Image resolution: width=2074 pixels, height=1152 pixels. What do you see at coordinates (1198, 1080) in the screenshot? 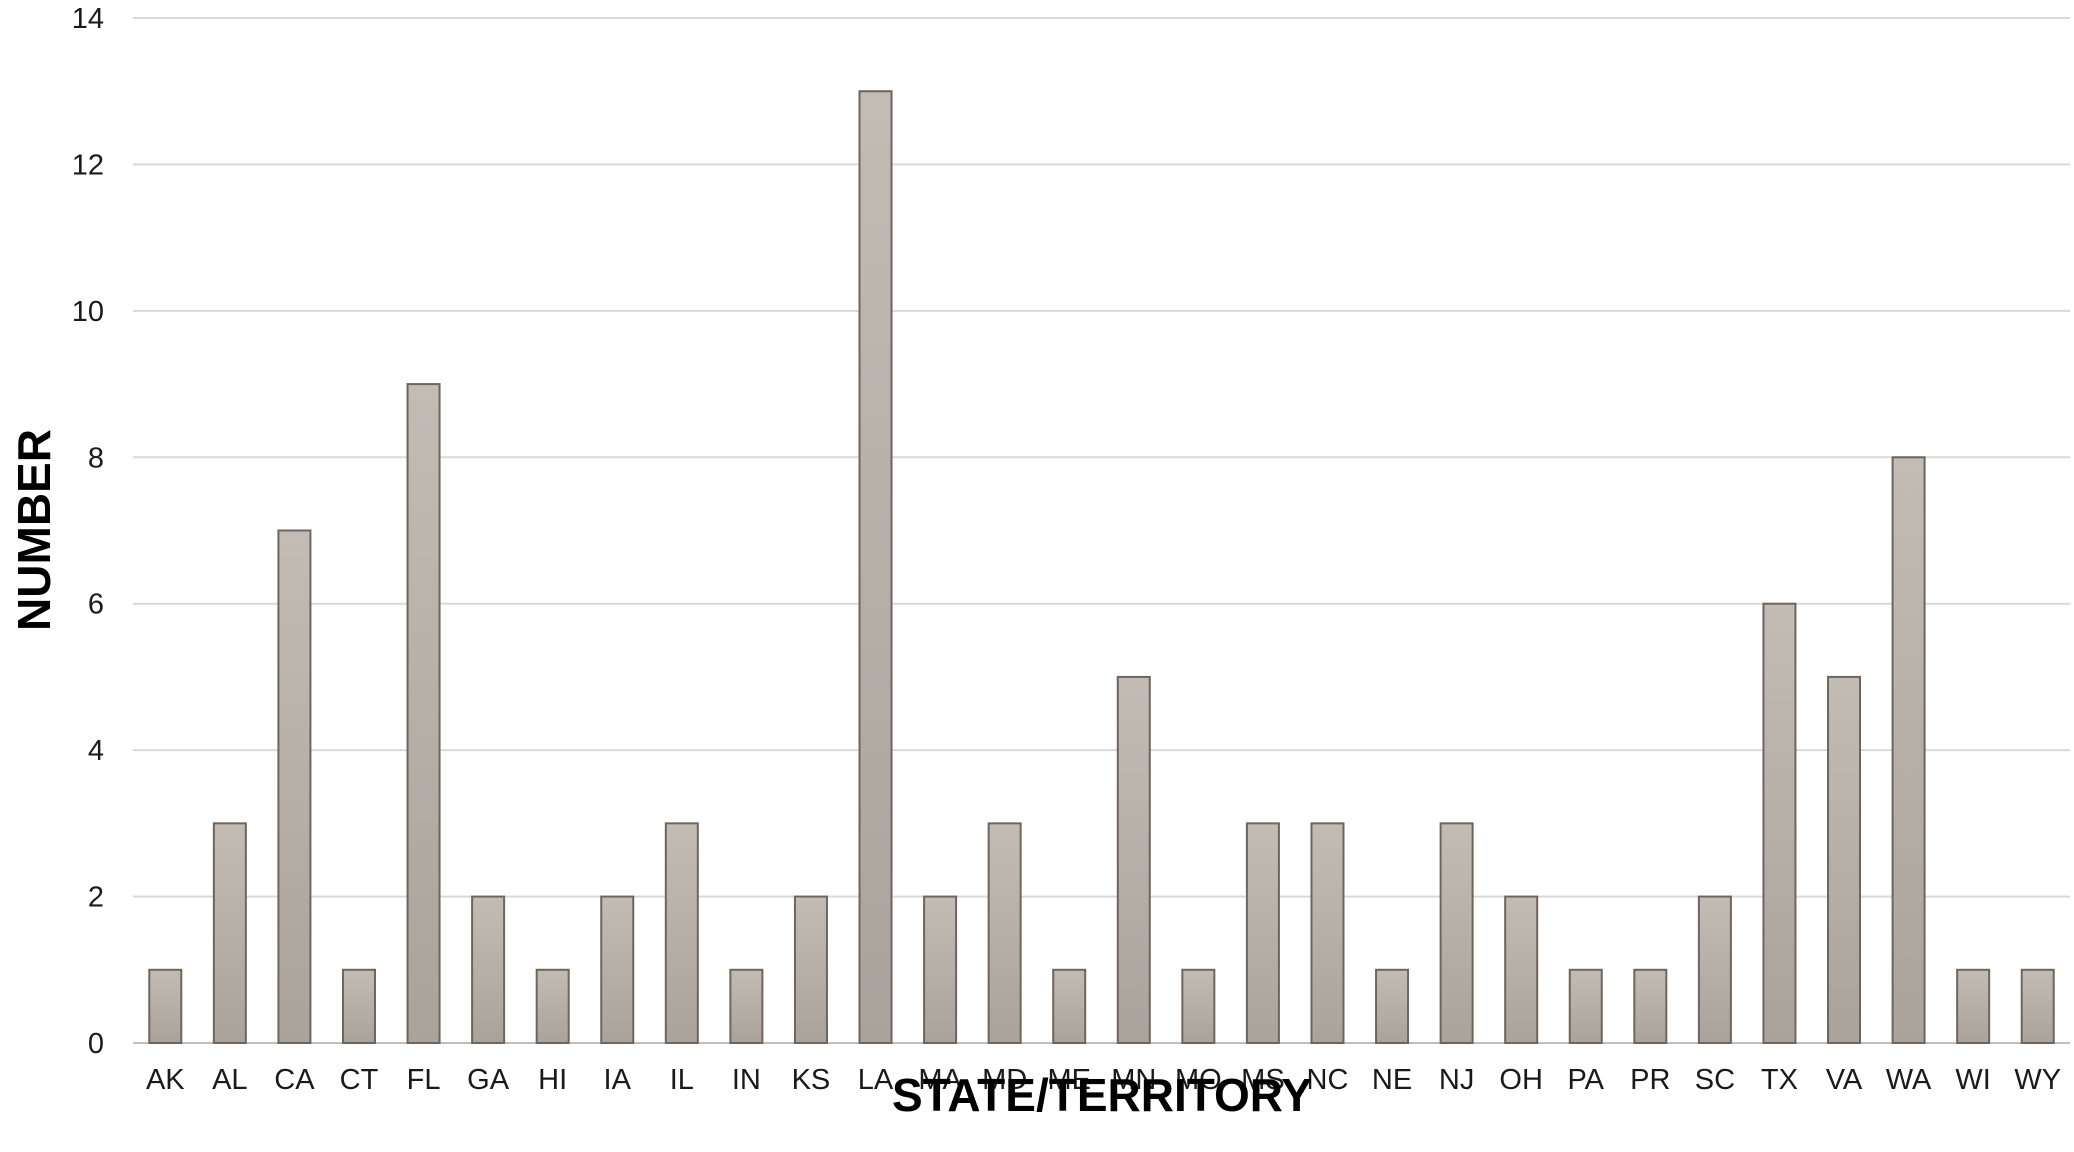
I see `x-tick-label: MO` at bounding box center [1198, 1080].